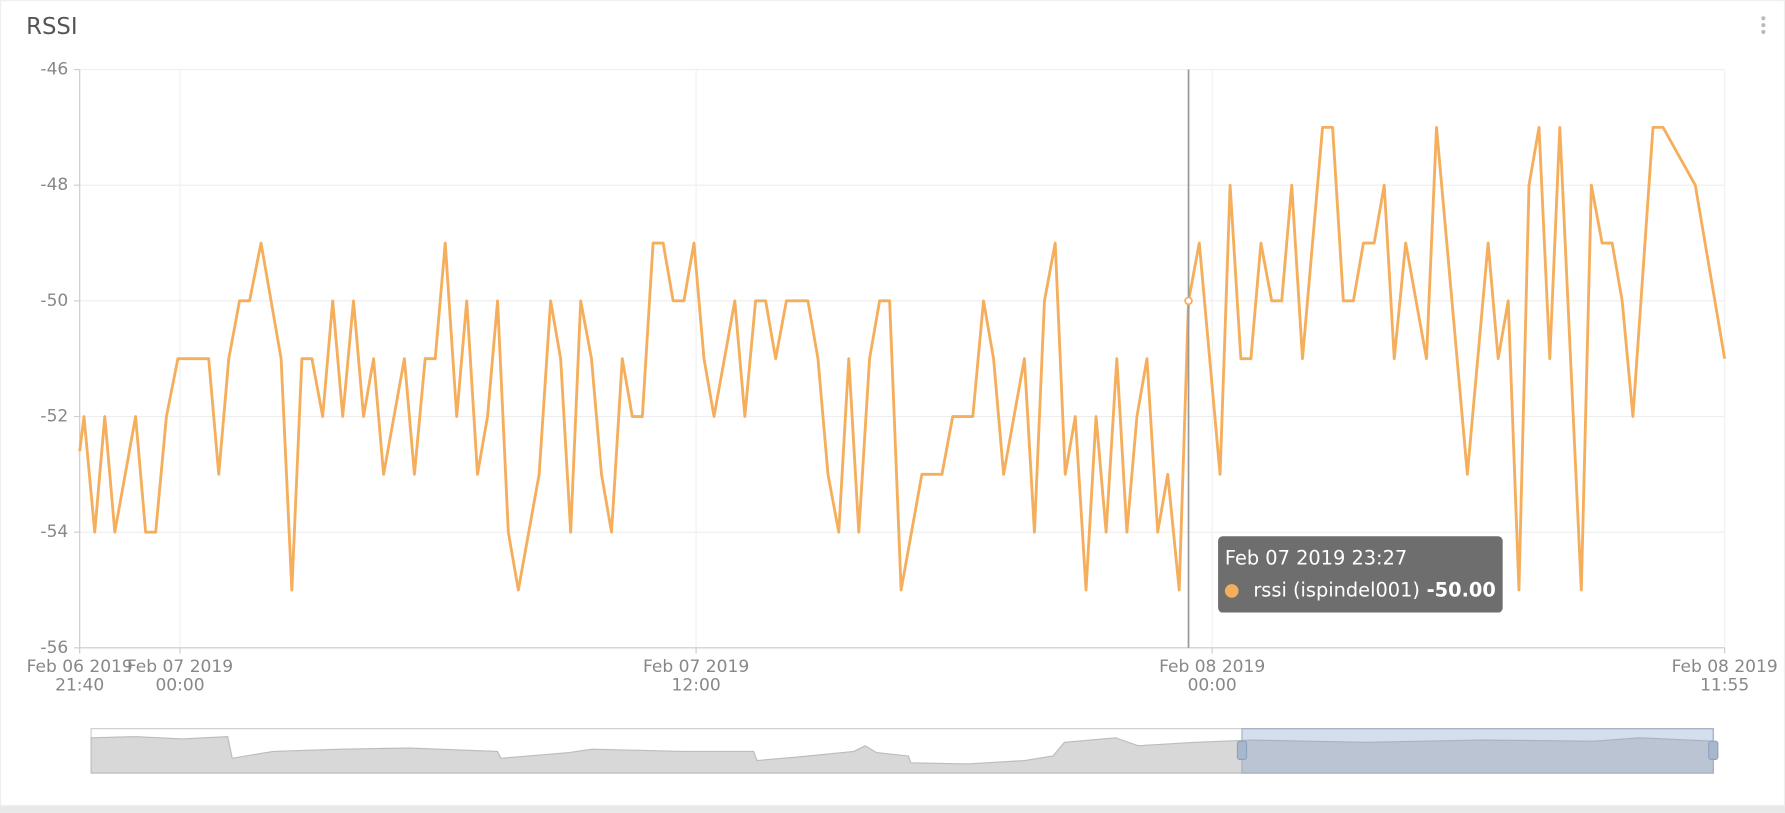 The height and width of the screenshot is (813, 1785). Describe the element at coordinates (1188, 301) in the screenshot. I see `hover-point` at that location.